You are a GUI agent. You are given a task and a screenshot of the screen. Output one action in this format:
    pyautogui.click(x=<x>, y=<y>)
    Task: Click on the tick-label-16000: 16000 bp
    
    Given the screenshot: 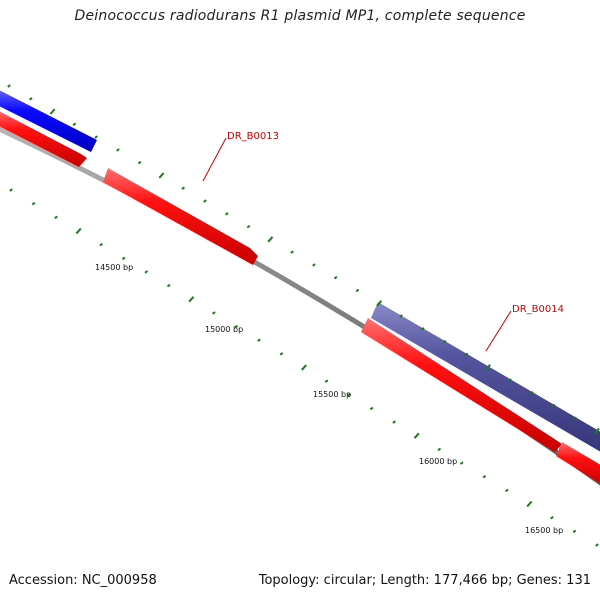 What is the action you would take?
    pyautogui.click(x=438, y=461)
    